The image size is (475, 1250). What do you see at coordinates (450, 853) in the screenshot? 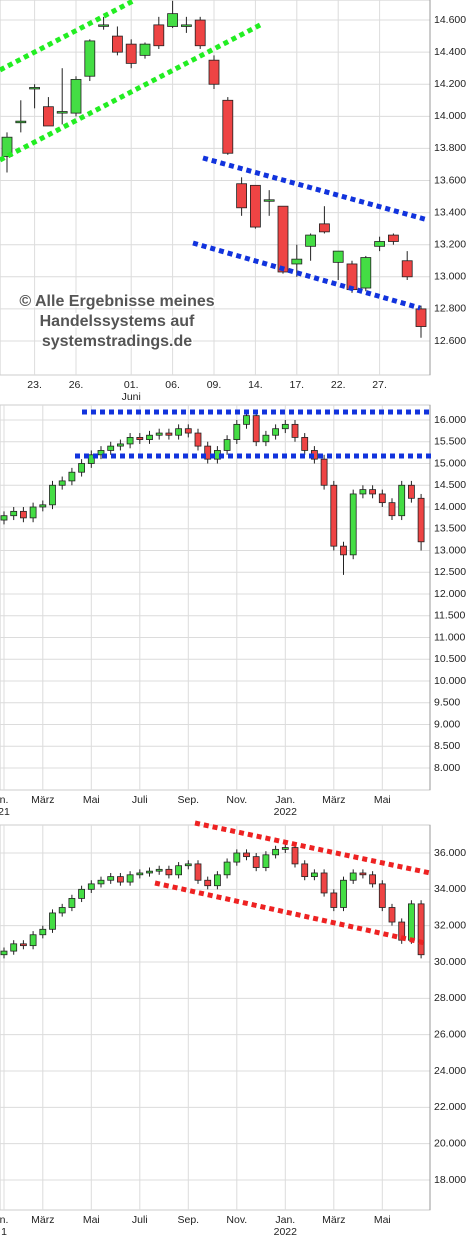
I see `y-tick-label: 36.000` at bounding box center [450, 853].